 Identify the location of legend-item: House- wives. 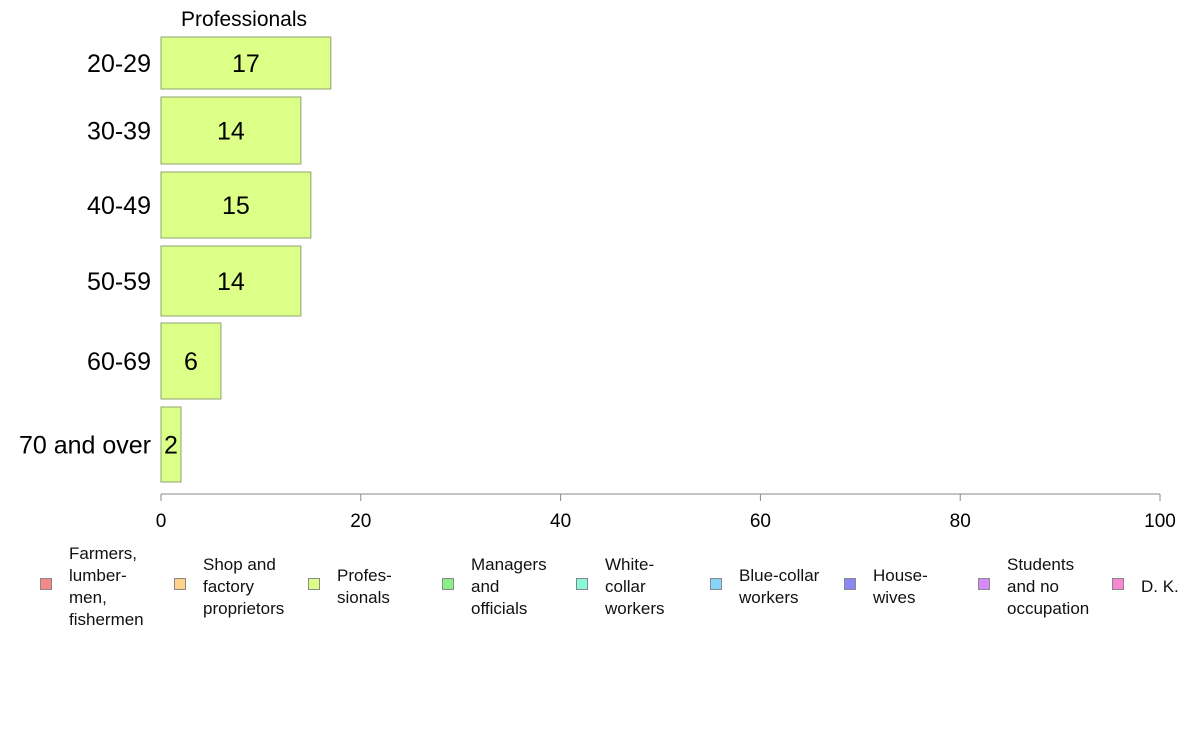
(886, 581).